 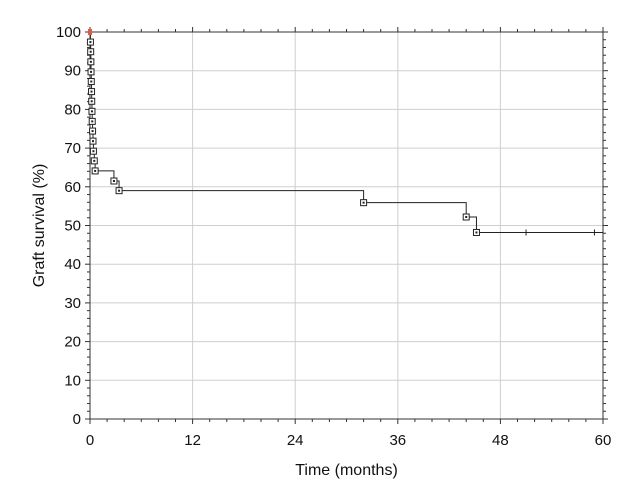 I want to click on start-marker, so click(x=90, y=32).